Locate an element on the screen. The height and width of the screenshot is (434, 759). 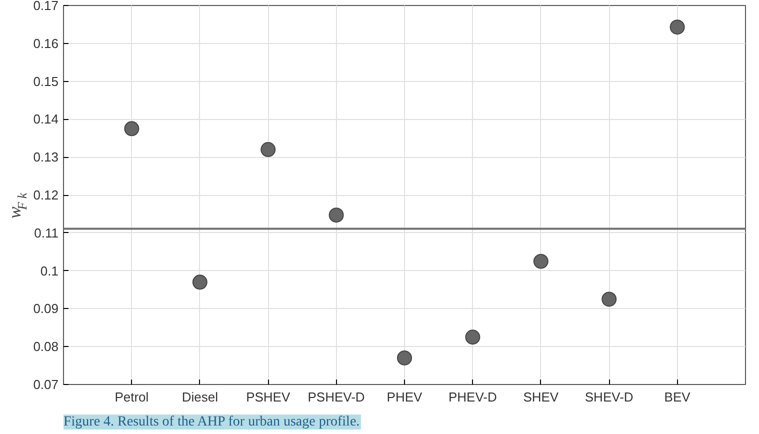
x-tick-label: SHEV is located at coordinates (541, 397).